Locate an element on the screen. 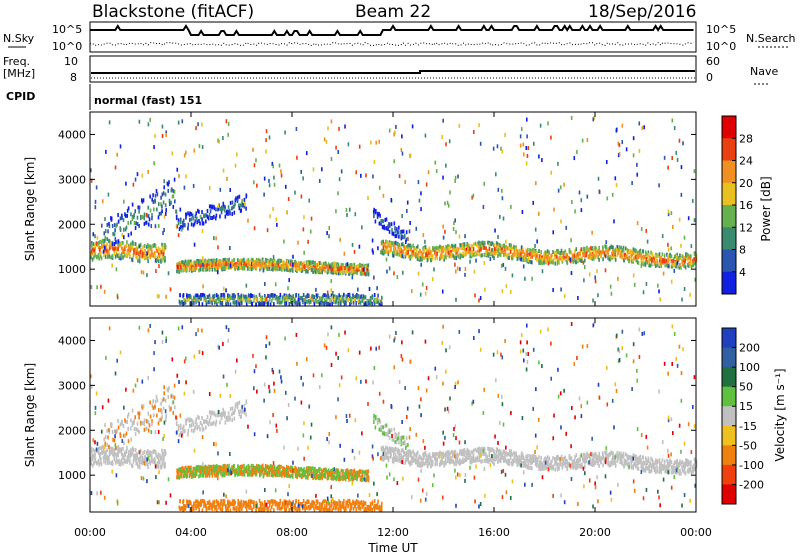 This screenshot has width=800, height=554. x-axis-tick-labels: 00:00 04:00 08:00 12:00 16:00 20:00 00:00 is located at coordinates (393, 532).